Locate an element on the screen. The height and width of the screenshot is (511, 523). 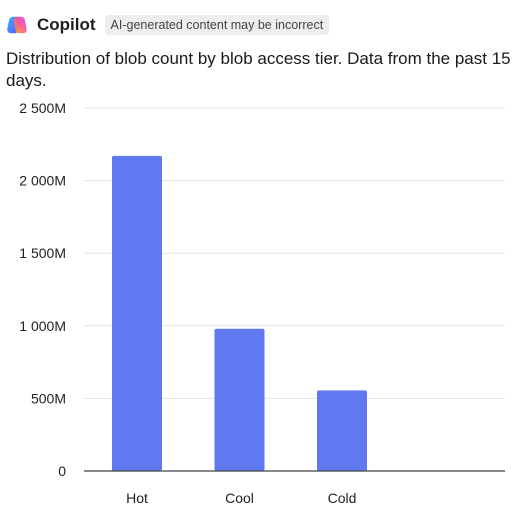
bar-hot is located at coordinates (137, 313).